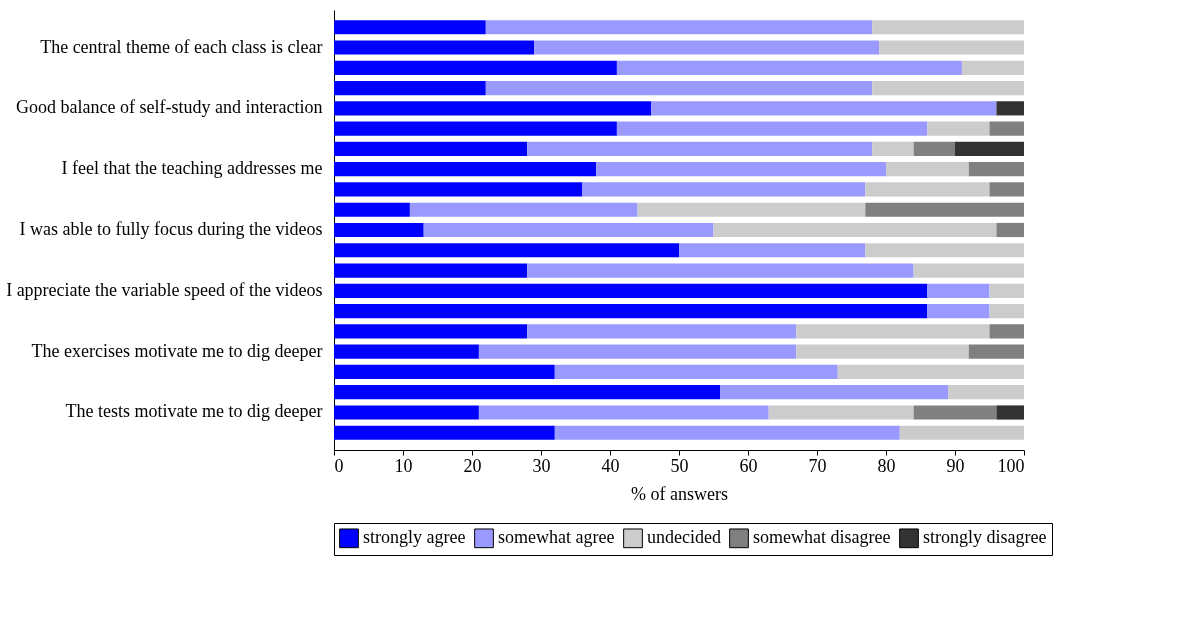 This screenshot has height=632, width=1182. What do you see at coordinates (339, 465) in the screenshot?
I see `x-tick-label: 0` at bounding box center [339, 465].